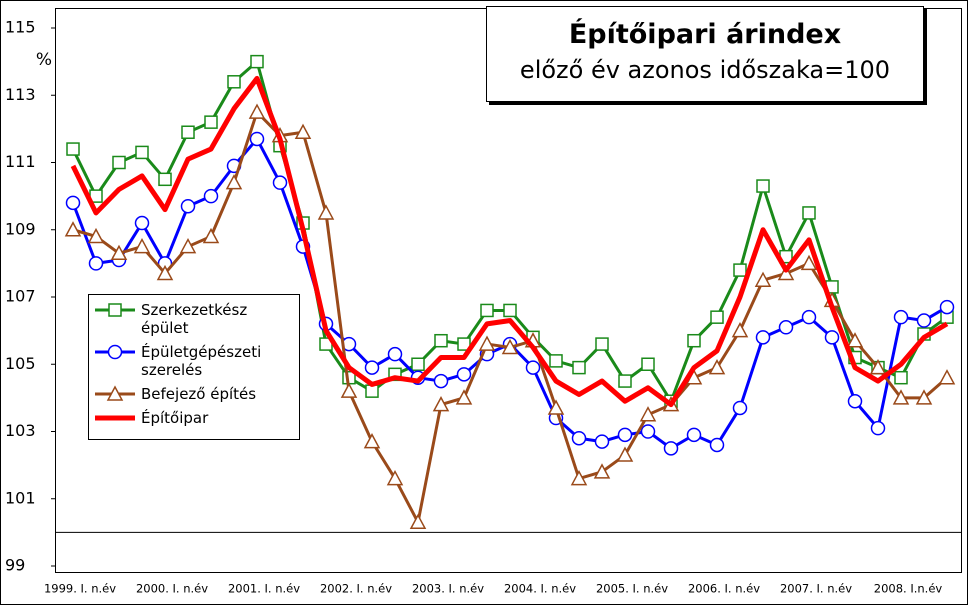  Describe the element at coordinates (172, 589) in the screenshot. I see `x-tick-label: 2000. I. n.év` at that location.